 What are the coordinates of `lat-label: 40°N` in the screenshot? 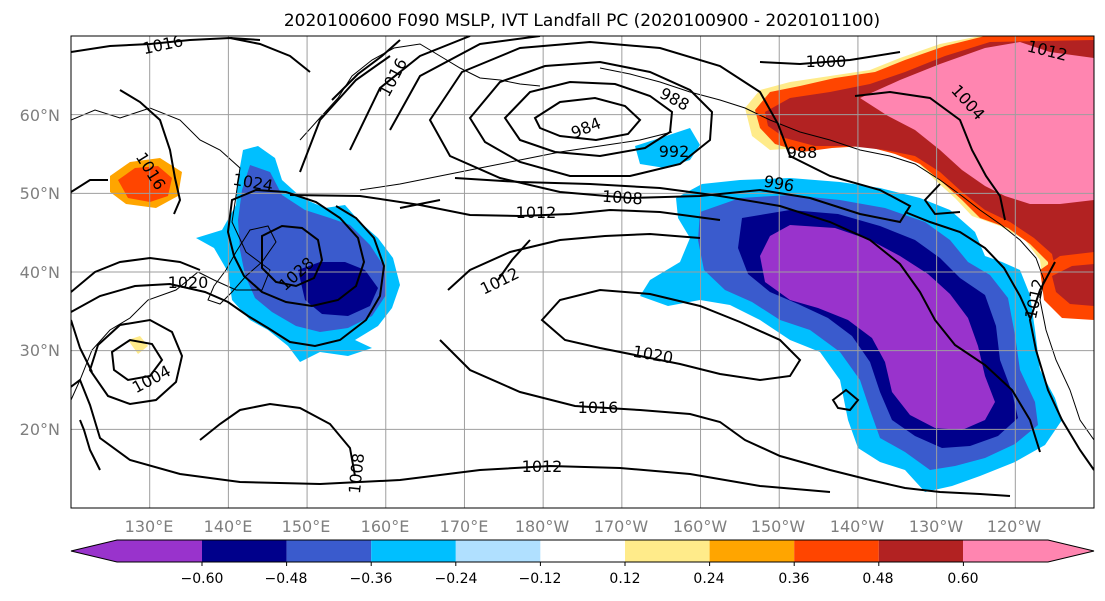 It's located at (40, 272).